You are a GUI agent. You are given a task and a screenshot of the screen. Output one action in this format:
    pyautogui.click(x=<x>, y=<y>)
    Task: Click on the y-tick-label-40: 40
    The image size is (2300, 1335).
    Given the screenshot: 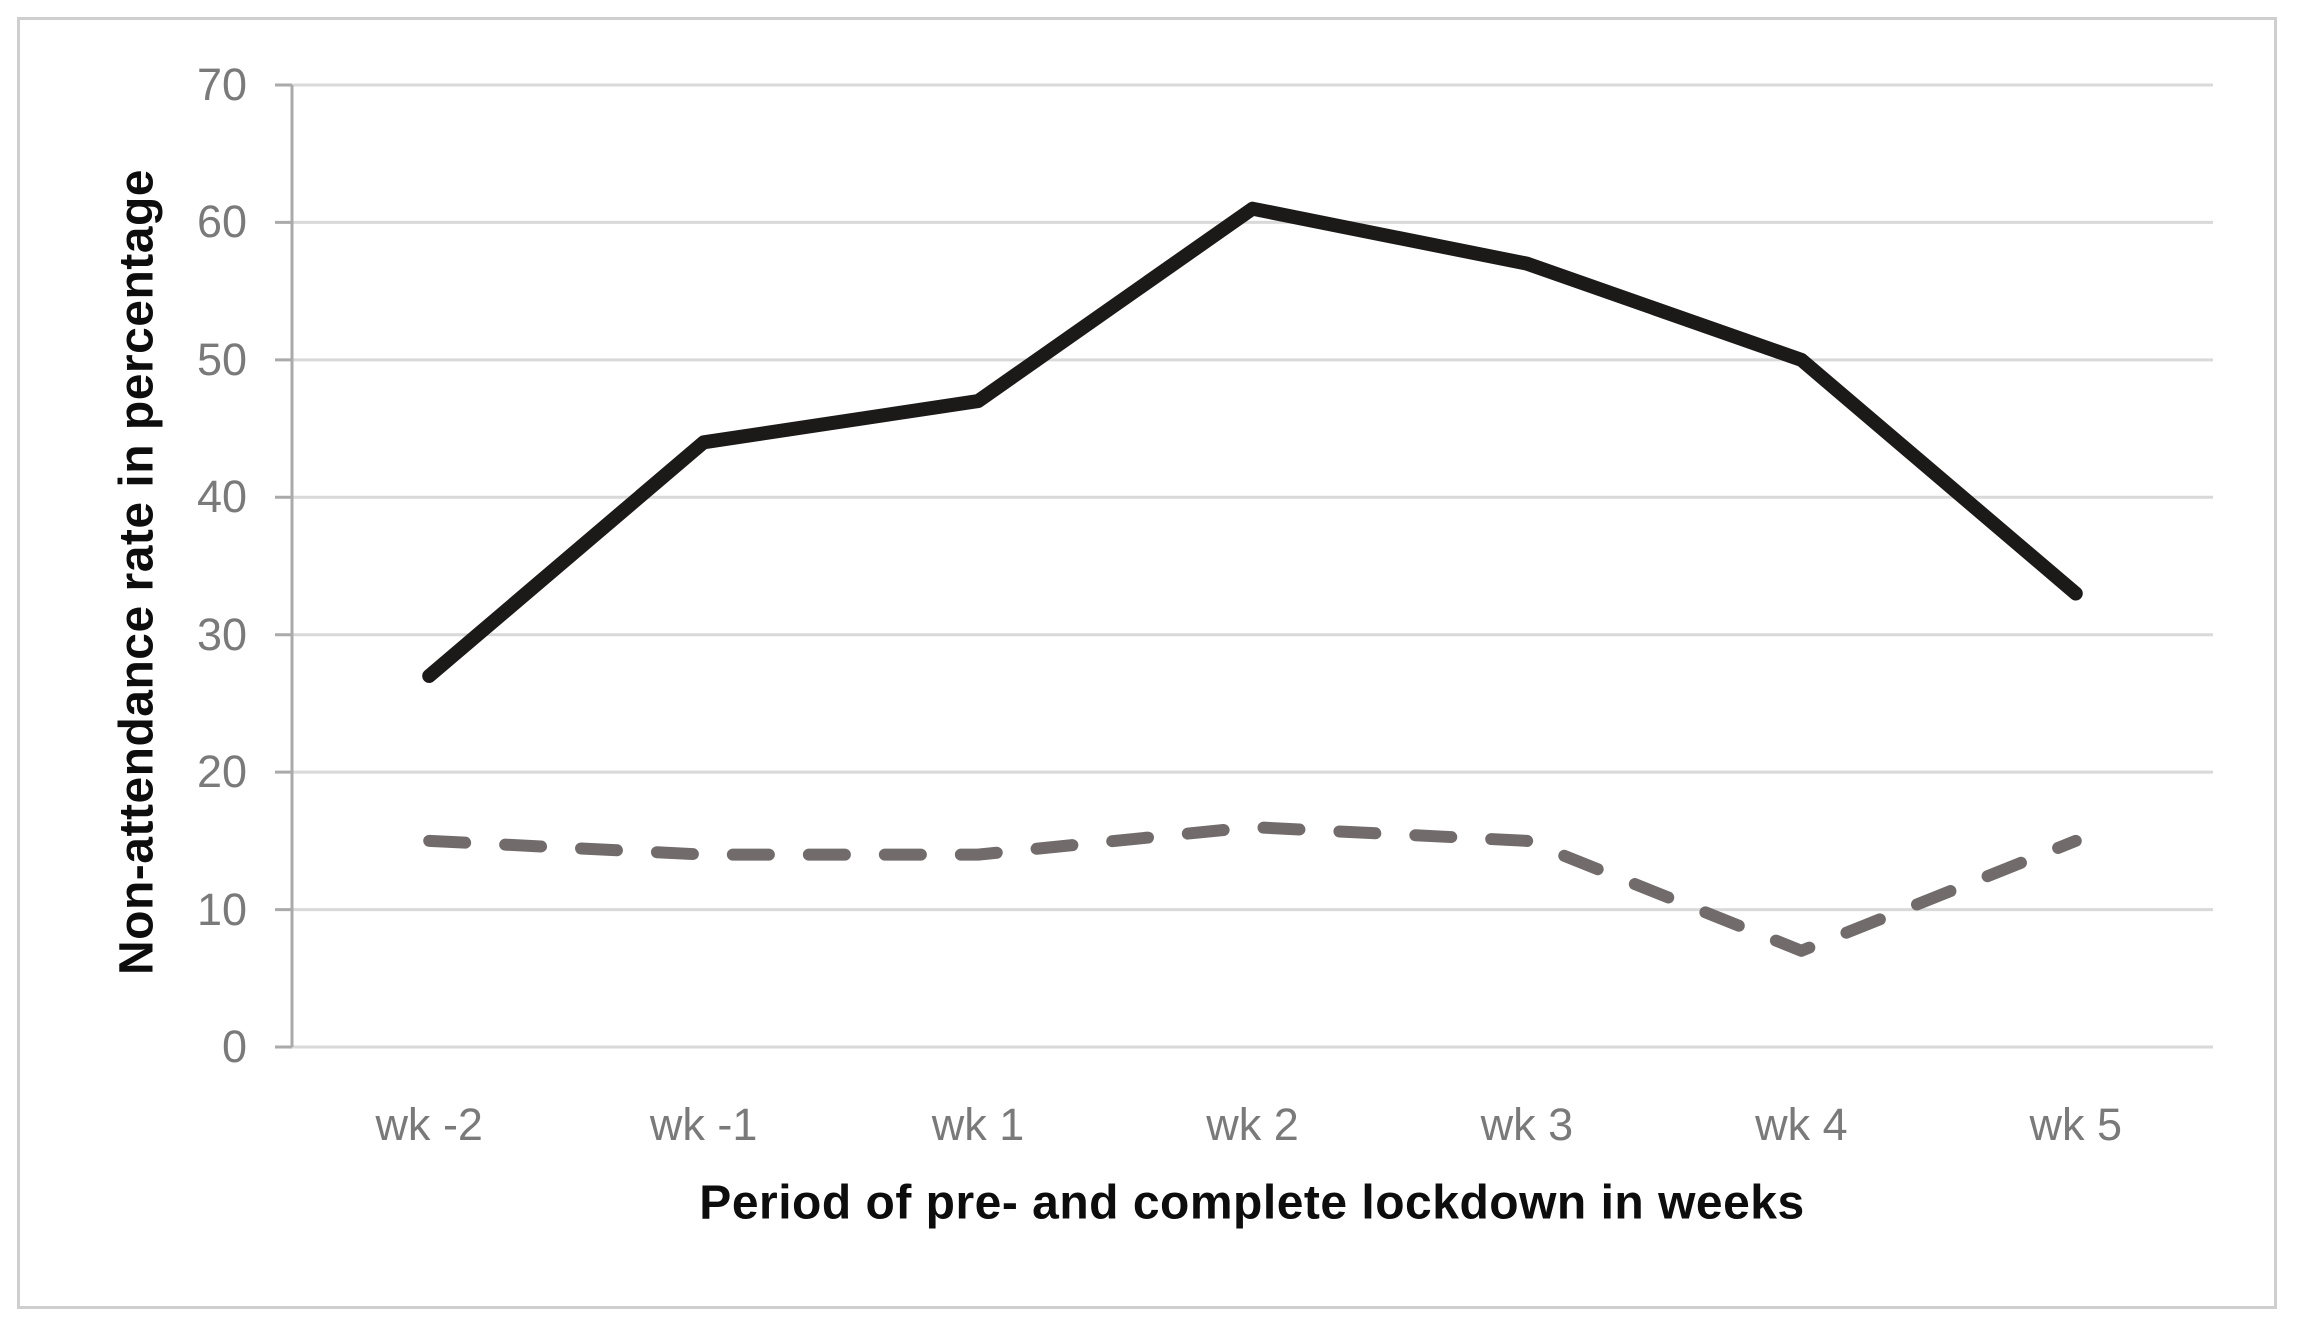 What is the action you would take?
    pyautogui.click(x=221, y=497)
    